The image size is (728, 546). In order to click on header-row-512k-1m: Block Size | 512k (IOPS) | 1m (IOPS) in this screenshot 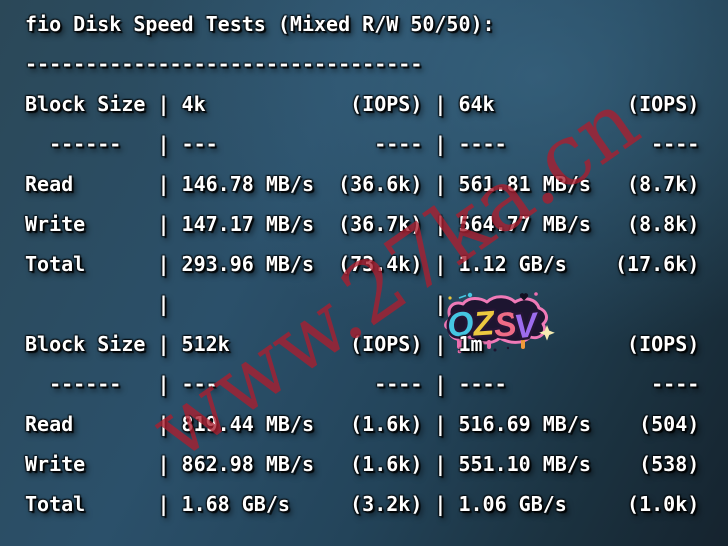, I will do `click(362, 344)`.